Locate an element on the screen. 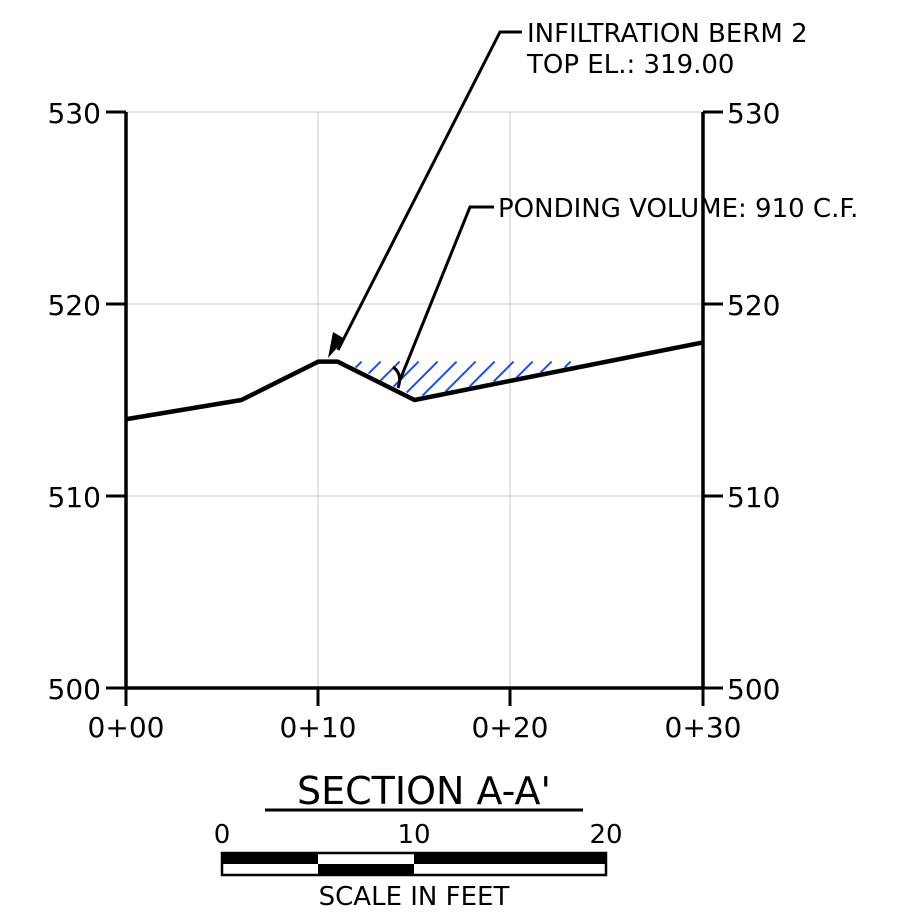 The width and height of the screenshot is (900, 923). x-label: 0+20 is located at coordinates (510, 727).